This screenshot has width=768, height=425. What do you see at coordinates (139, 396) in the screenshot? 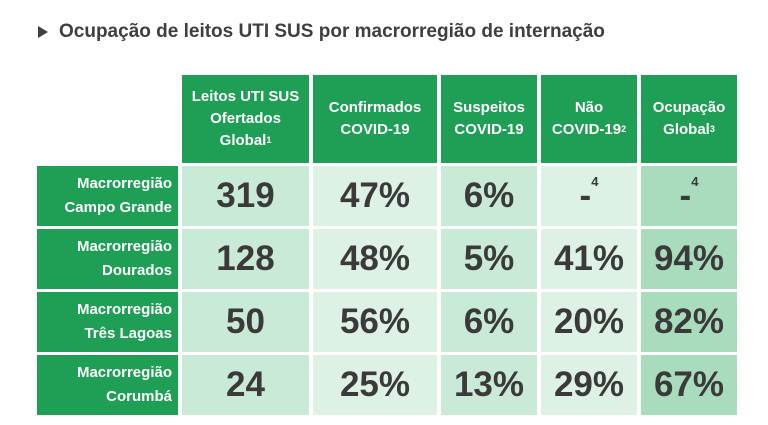
I see `row-label-line: Corumbá` at bounding box center [139, 396].